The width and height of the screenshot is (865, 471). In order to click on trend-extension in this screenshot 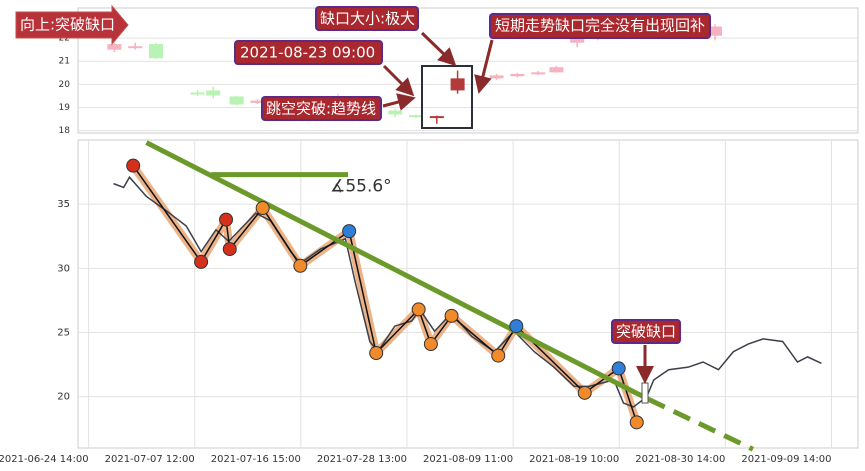, I will do `click(701, 424)`.